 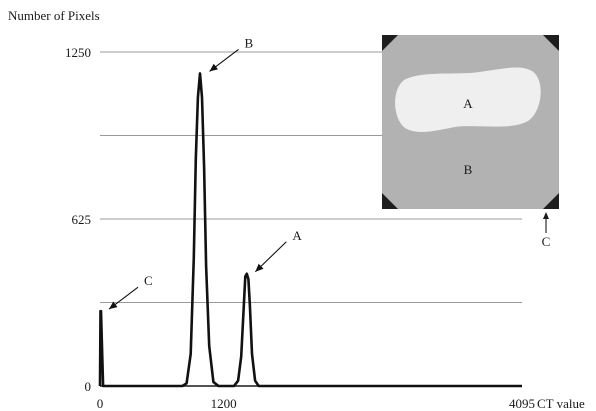 What do you see at coordinates (113, 305) in the screenshot?
I see `callout-arrowhead-C` at bounding box center [113, 305].